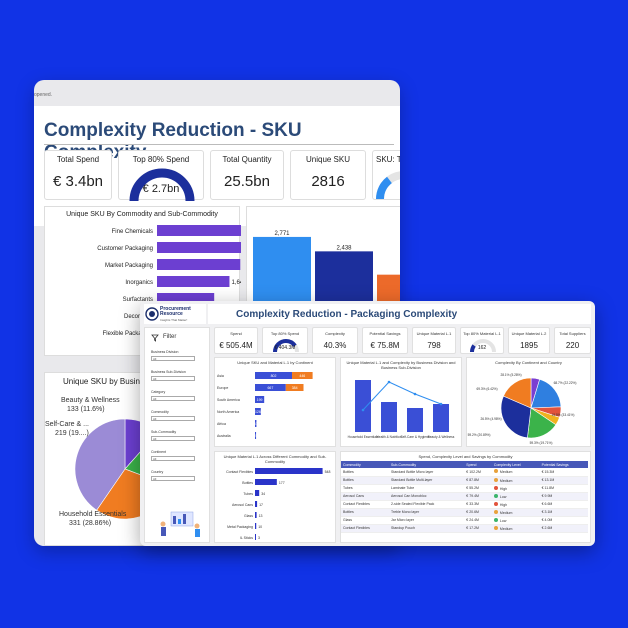  I want to click on bar-value-label: 3, so click(259, 538).